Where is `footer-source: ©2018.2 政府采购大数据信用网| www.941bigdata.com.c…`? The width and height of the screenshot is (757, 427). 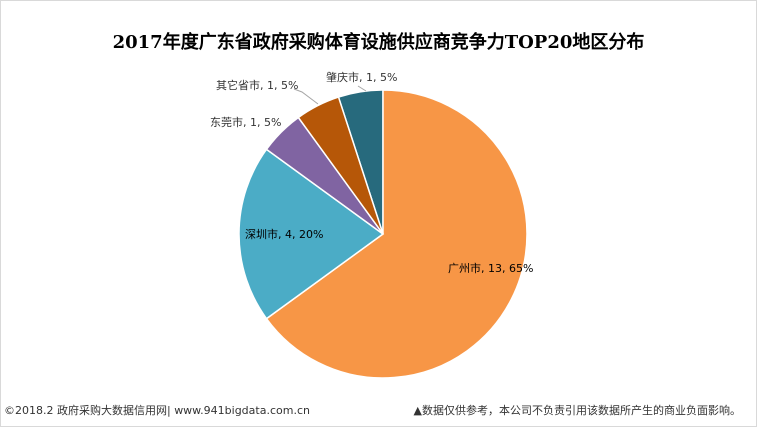 footer-source: ©2018.2 政府采购大数据信用网| www.941bigdata.com.c… is located at coordinates (157, 410).